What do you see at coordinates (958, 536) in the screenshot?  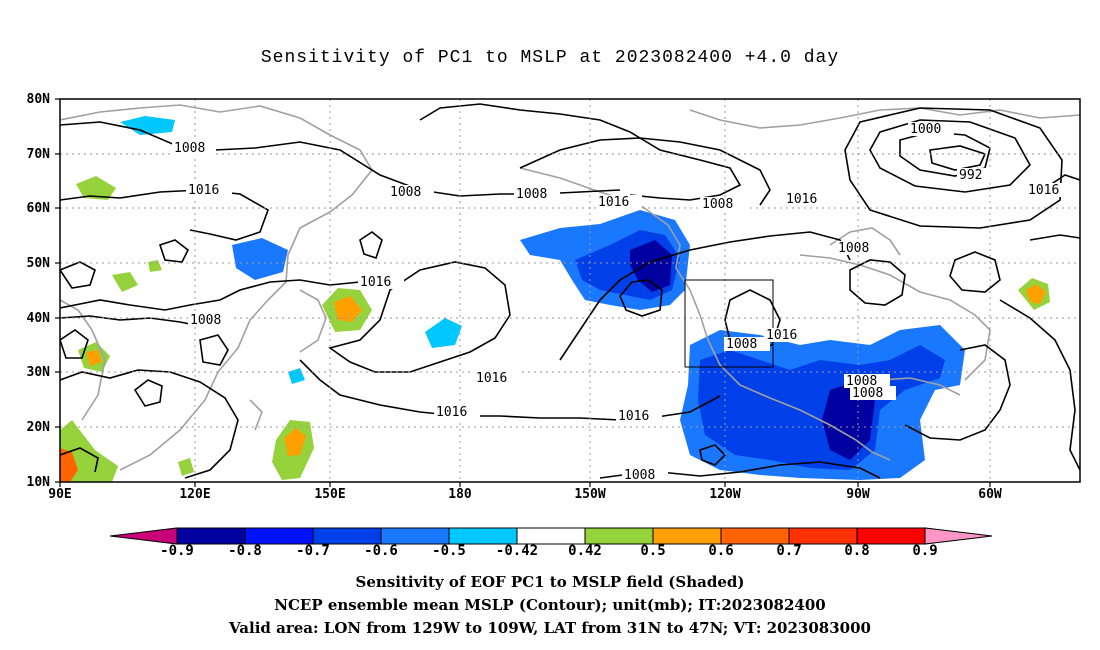 I see `colorbar-end-high` at bounding box center [958, 536].